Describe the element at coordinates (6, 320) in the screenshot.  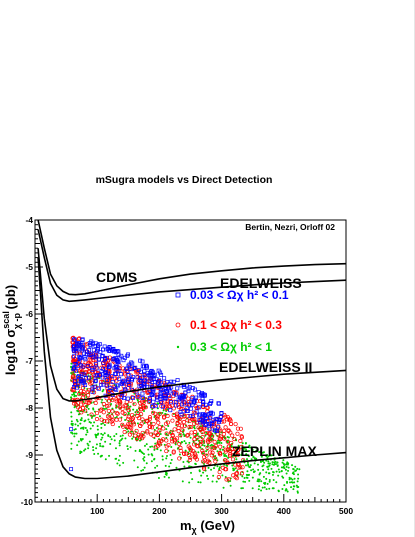
I see `y-axis-label-sup: scal` at that location.